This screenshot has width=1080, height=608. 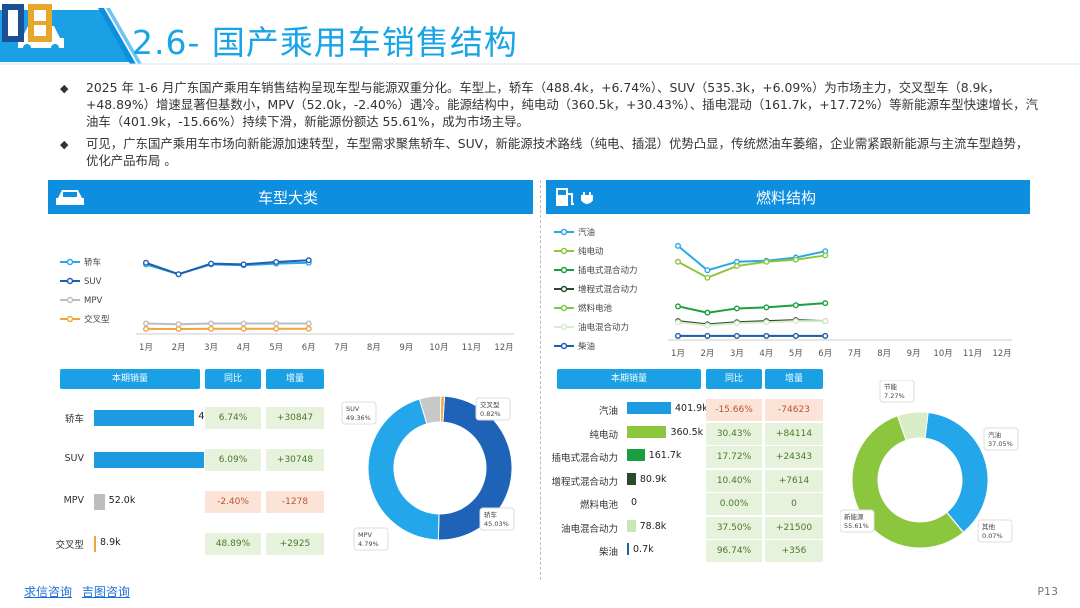 What do you see at coordinates (70, 197) in the screenshot?
I see `car-icon` at bounding box center [70, 197].